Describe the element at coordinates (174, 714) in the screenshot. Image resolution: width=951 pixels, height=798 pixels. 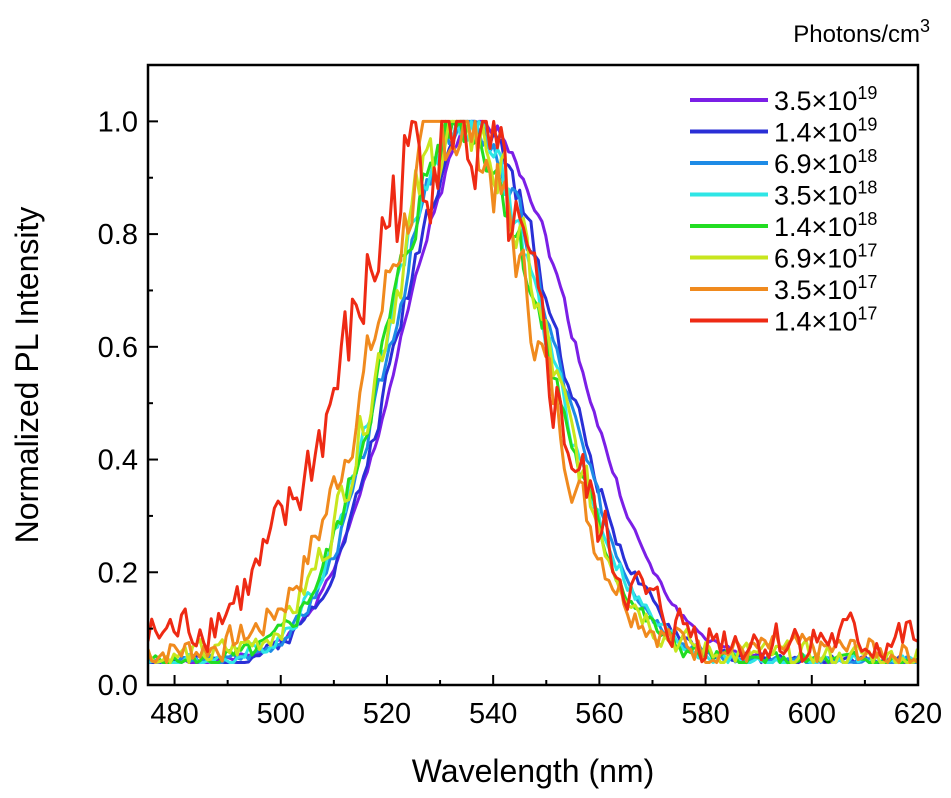
I see `x-tick-label: 480` at that location.